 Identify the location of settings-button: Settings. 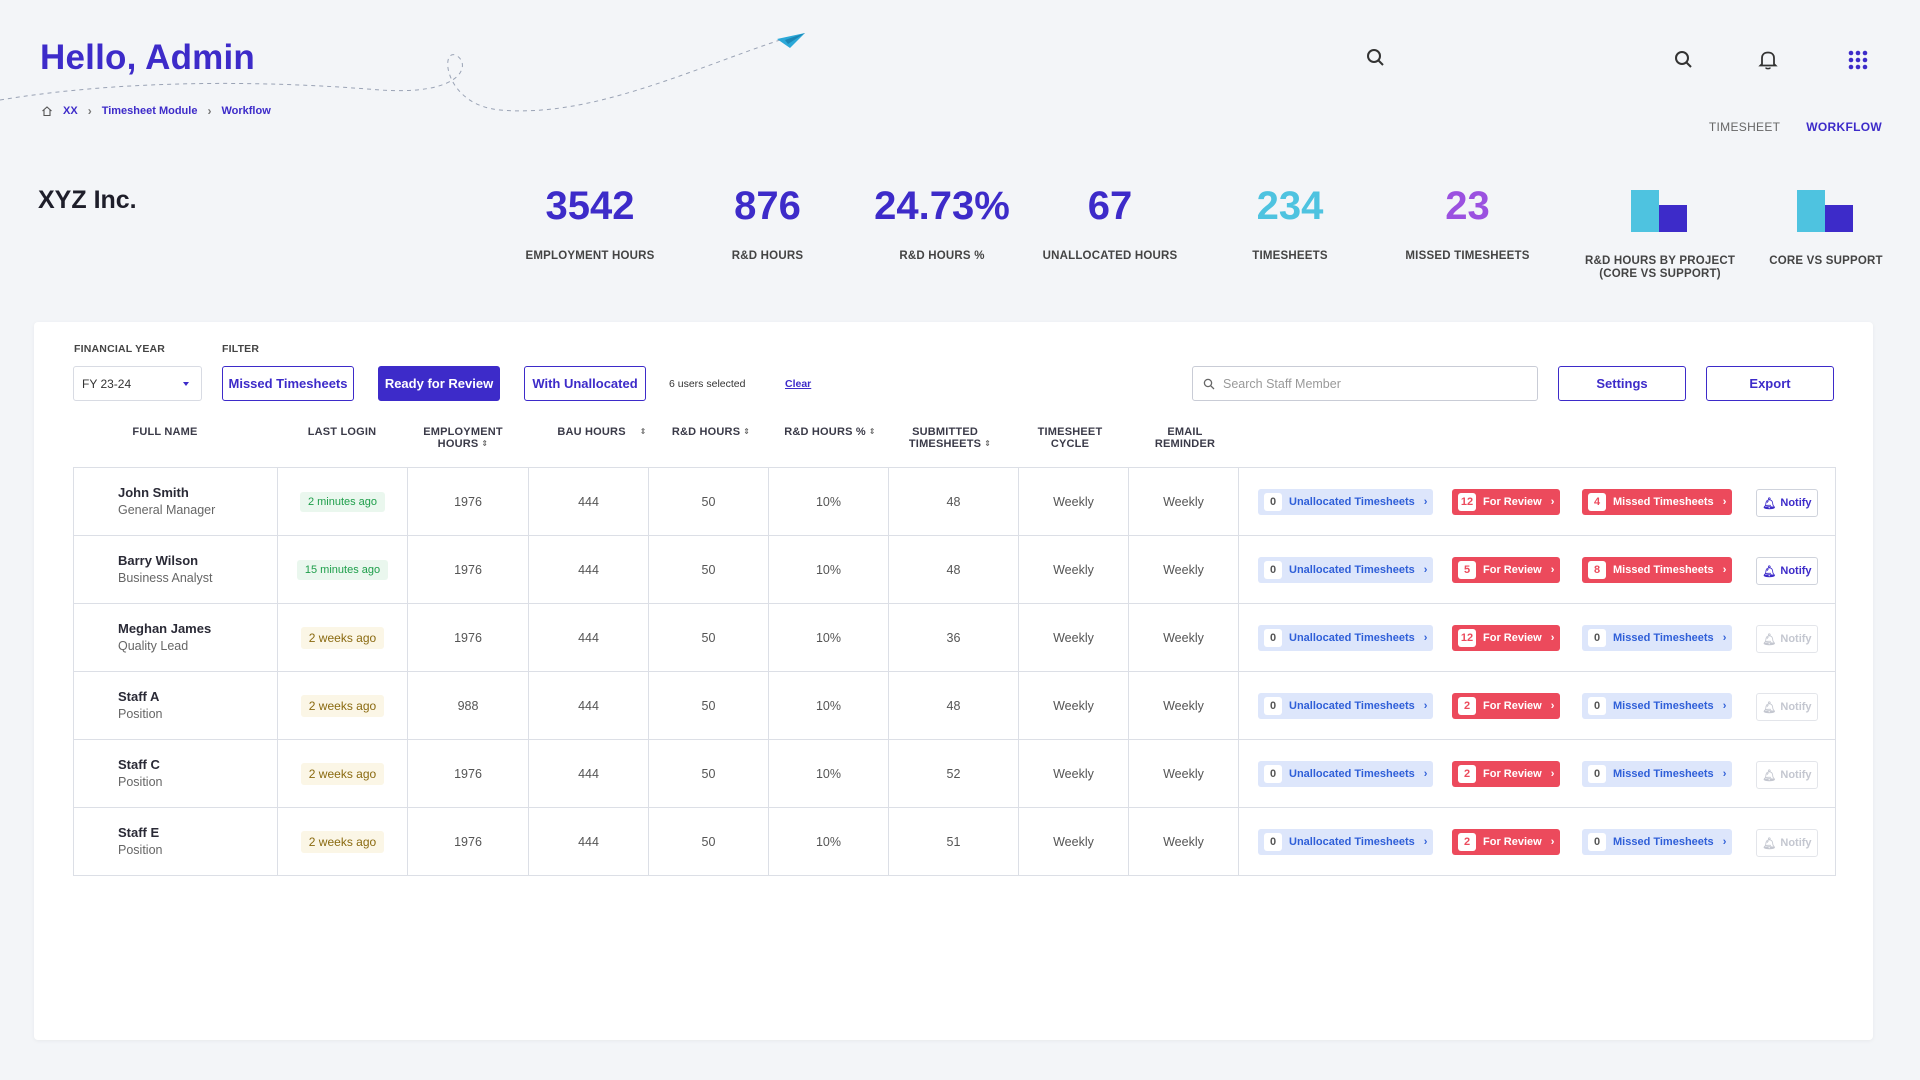
(1622, 383).